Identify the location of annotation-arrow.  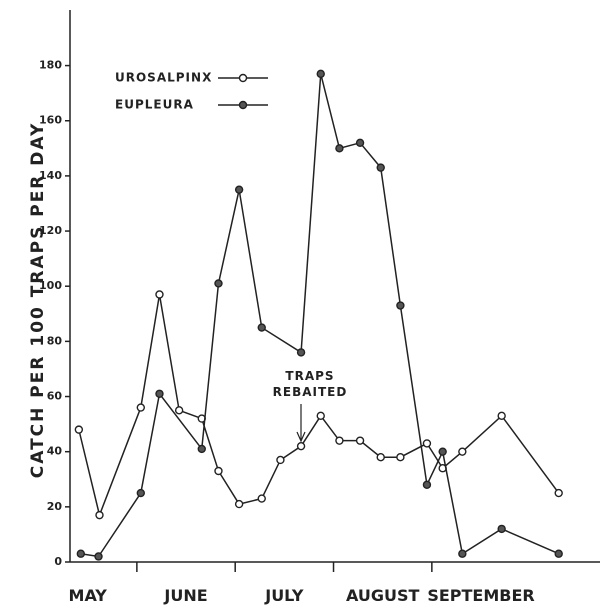
(301, 423).